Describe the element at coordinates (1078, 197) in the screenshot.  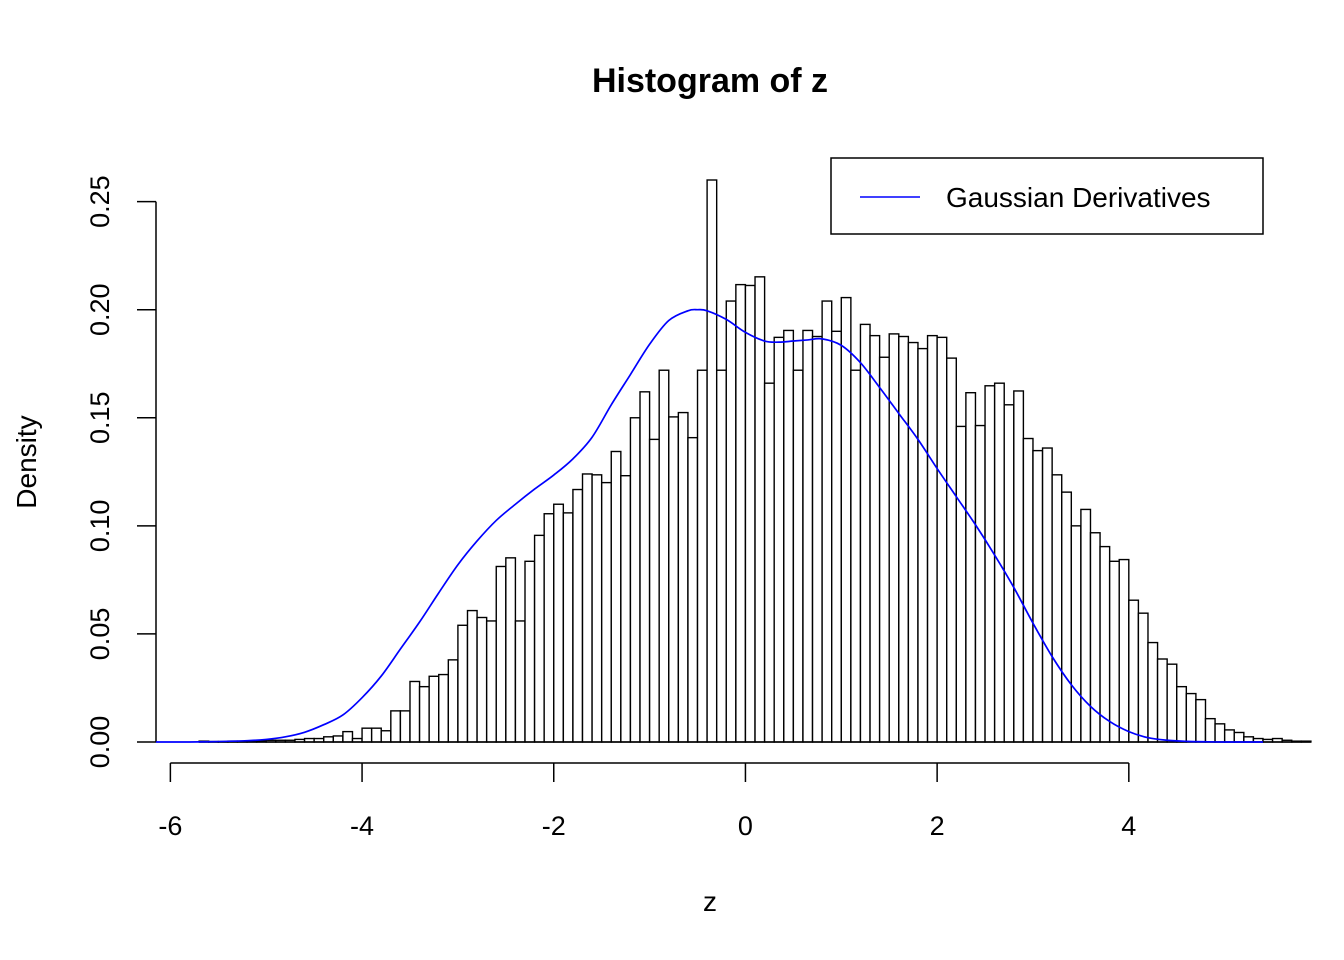
I see `legend-label: Gaussian Derivatives` at that location.